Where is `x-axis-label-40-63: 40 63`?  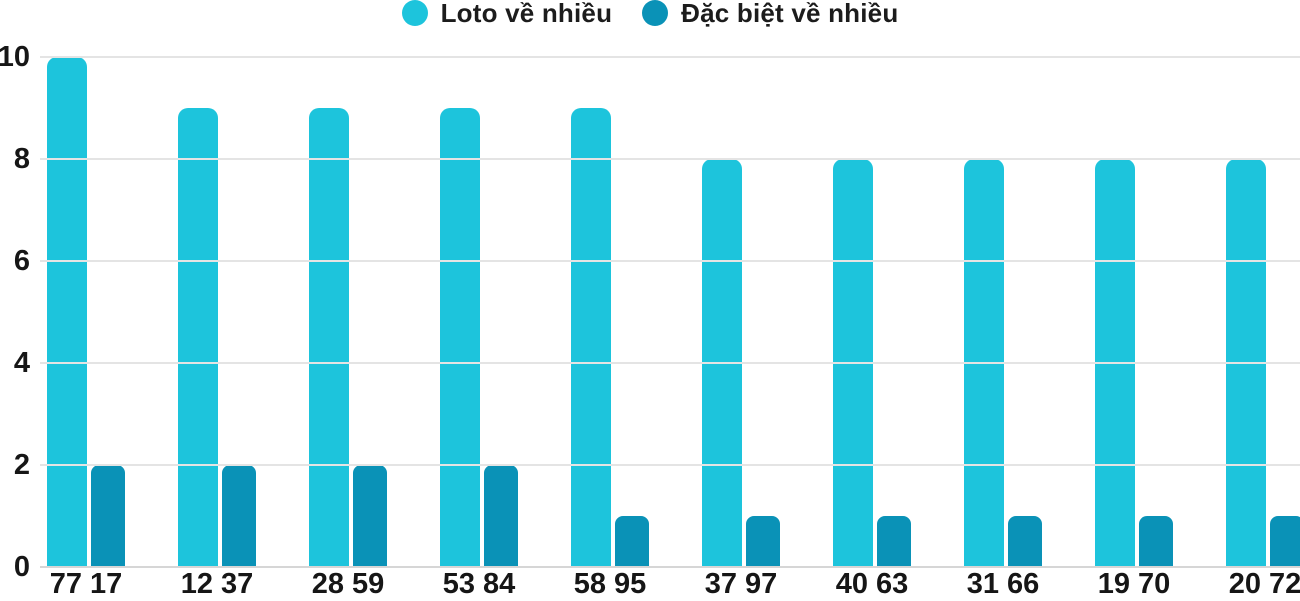 x-axis-label-40-63: 40 63 is located at coordinates (872, 584).